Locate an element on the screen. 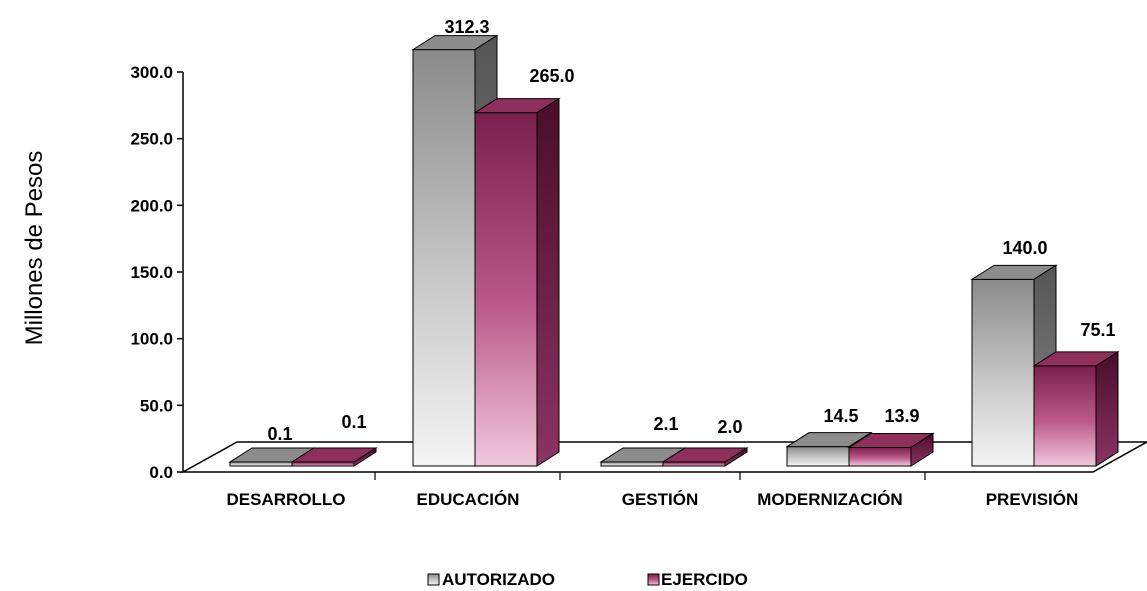  data-label-ejercido: 75.1 is located at coordinates (1097, 330).